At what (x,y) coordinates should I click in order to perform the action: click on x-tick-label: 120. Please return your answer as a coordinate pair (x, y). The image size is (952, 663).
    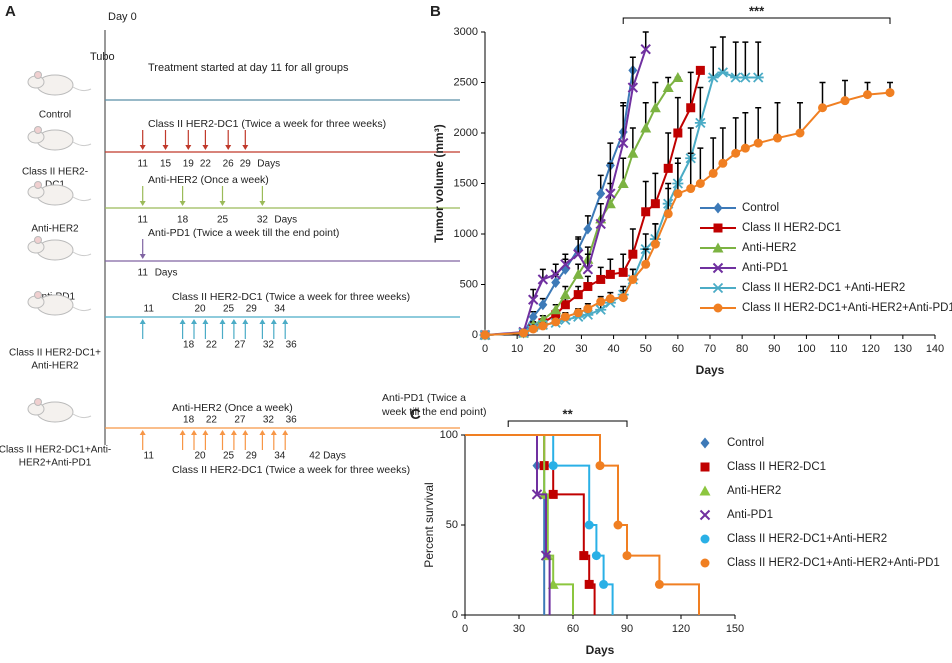
    Looking at the image, I should click on (871, 349).